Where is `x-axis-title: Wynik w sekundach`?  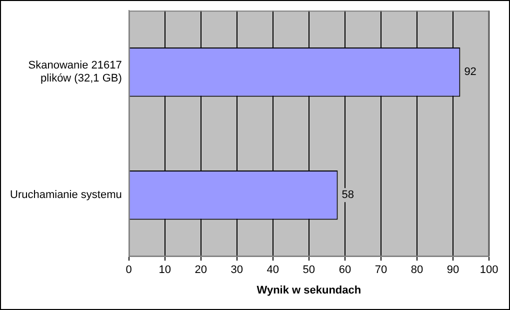
x-axis-title: Wynik w sekundach is located at coordinates (309, 290).